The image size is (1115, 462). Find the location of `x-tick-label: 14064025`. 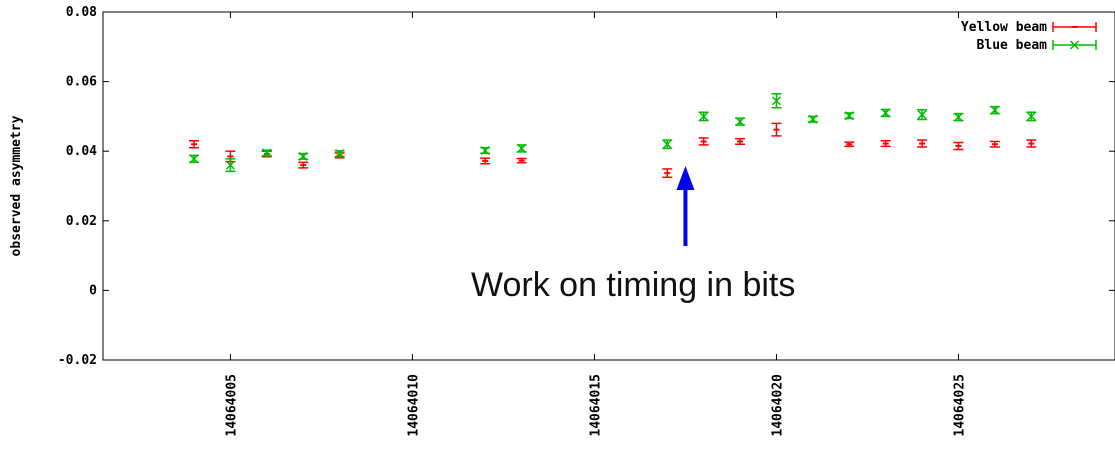

x-tick-label: 14064025 is located at coordinates (959, 405).